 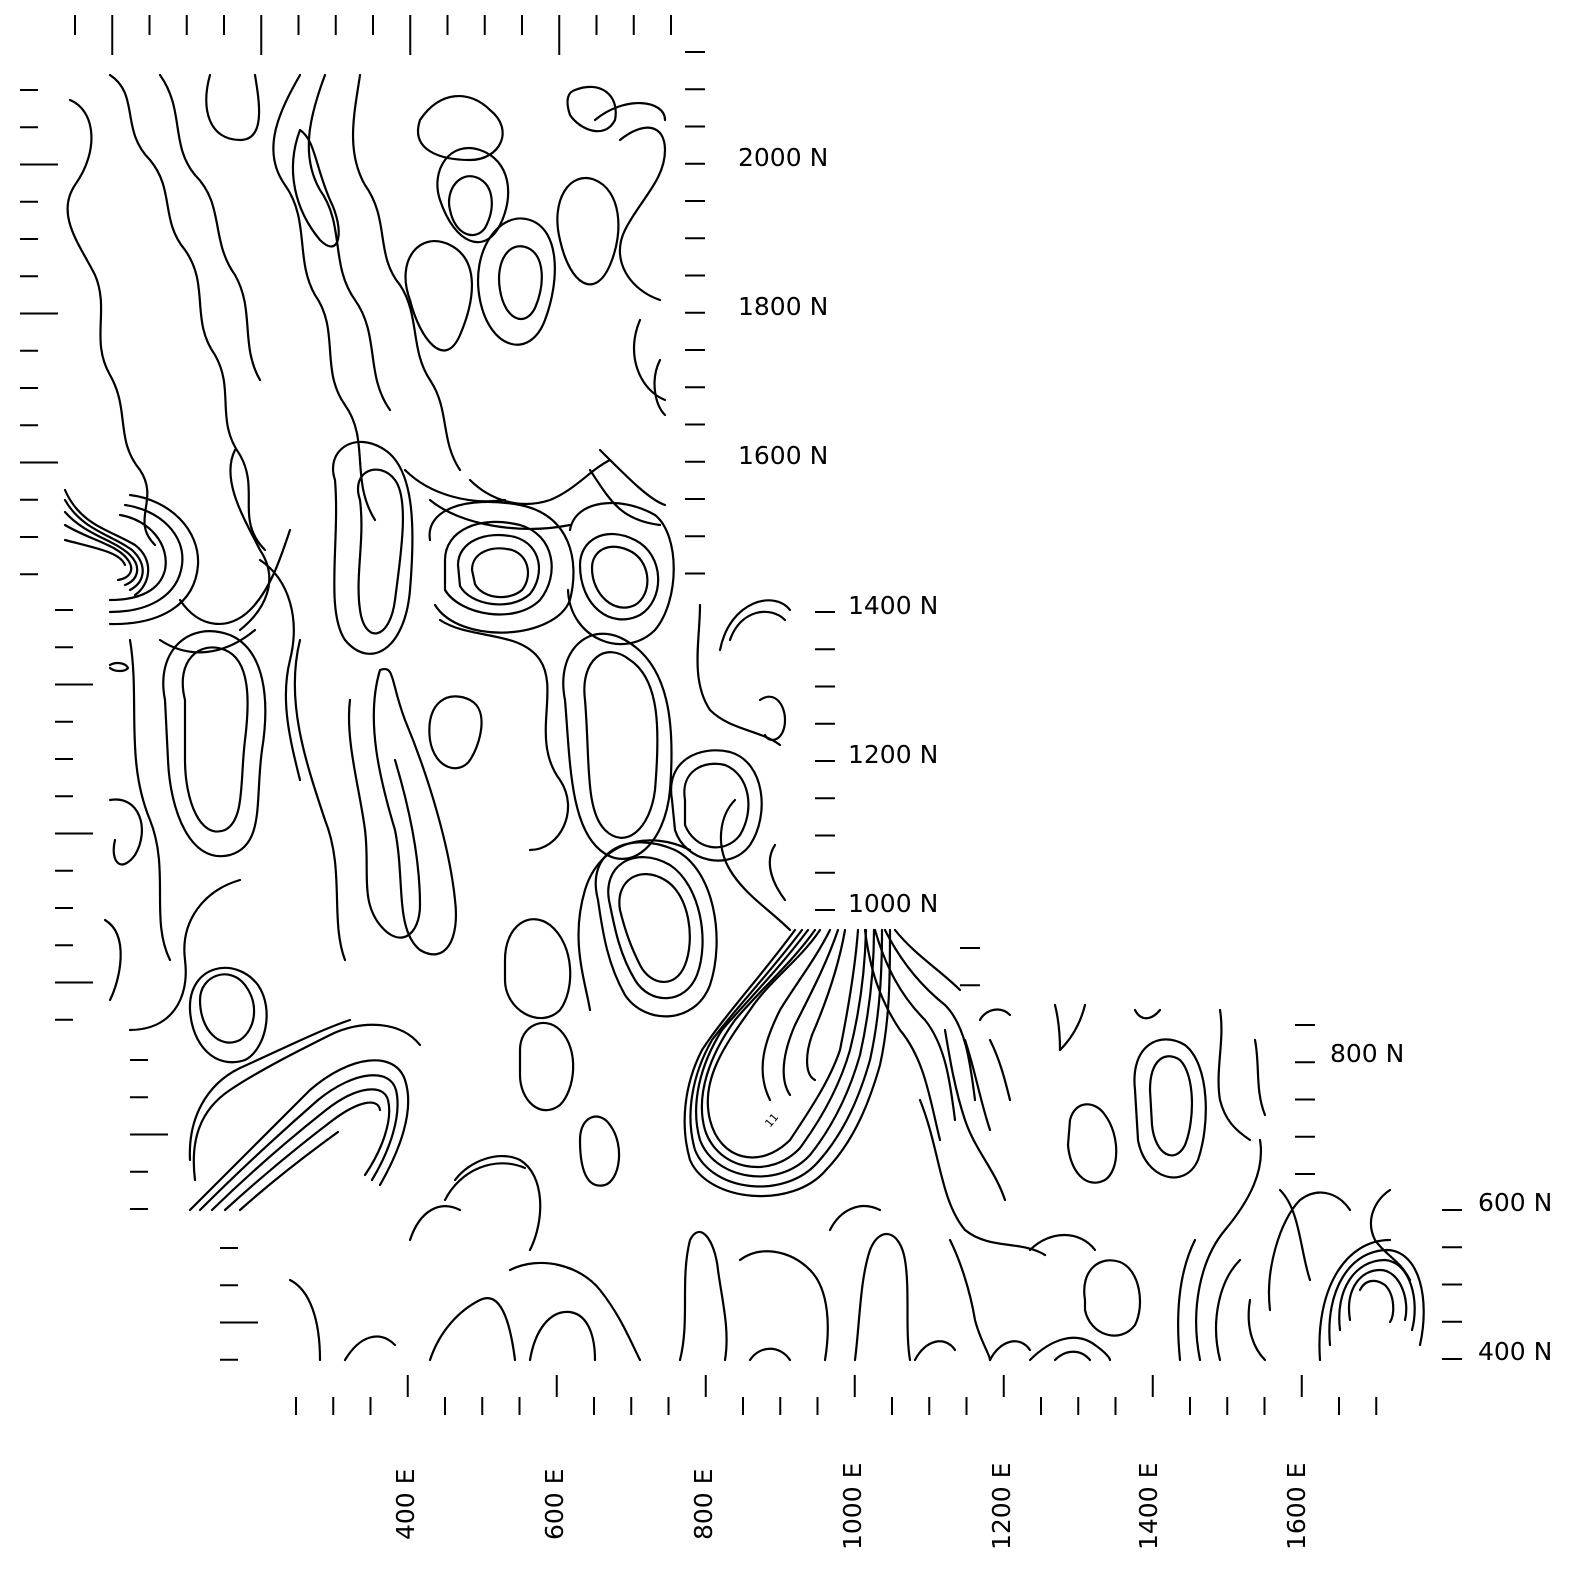 I want to click on east-label-1400: 1400 E, so click(x=1148, y=1506).